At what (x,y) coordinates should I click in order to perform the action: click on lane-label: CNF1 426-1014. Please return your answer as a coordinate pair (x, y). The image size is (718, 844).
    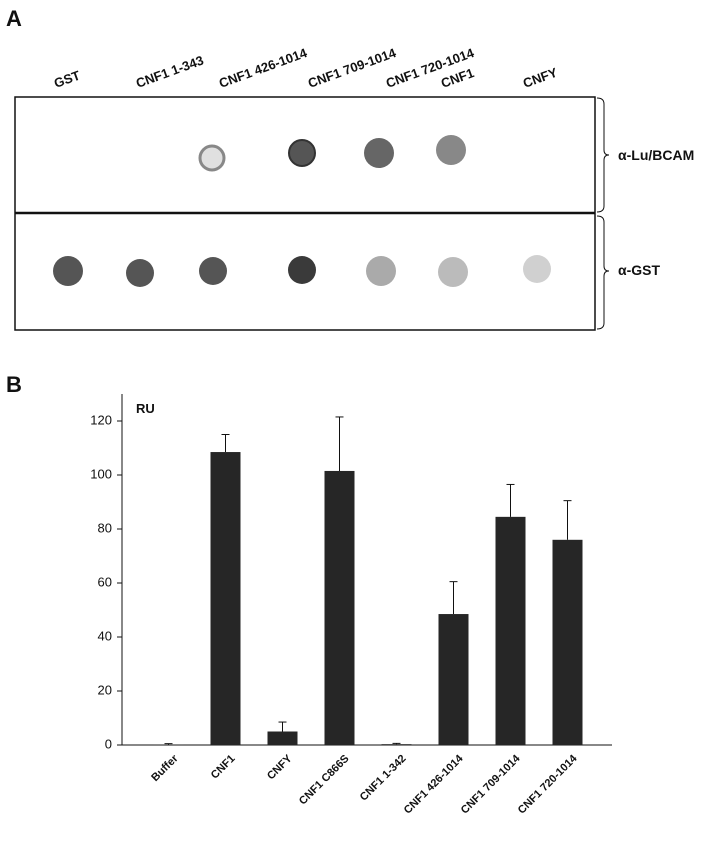
    Looking at the image, I should click on (263, 68).